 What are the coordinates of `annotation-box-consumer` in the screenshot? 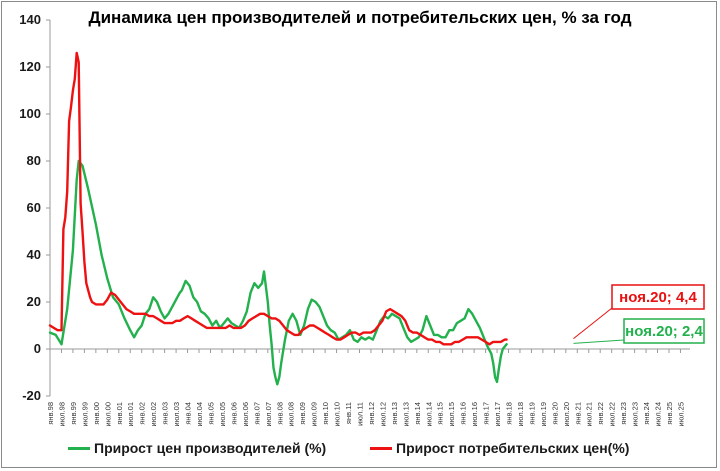 It's located at (658, 297).